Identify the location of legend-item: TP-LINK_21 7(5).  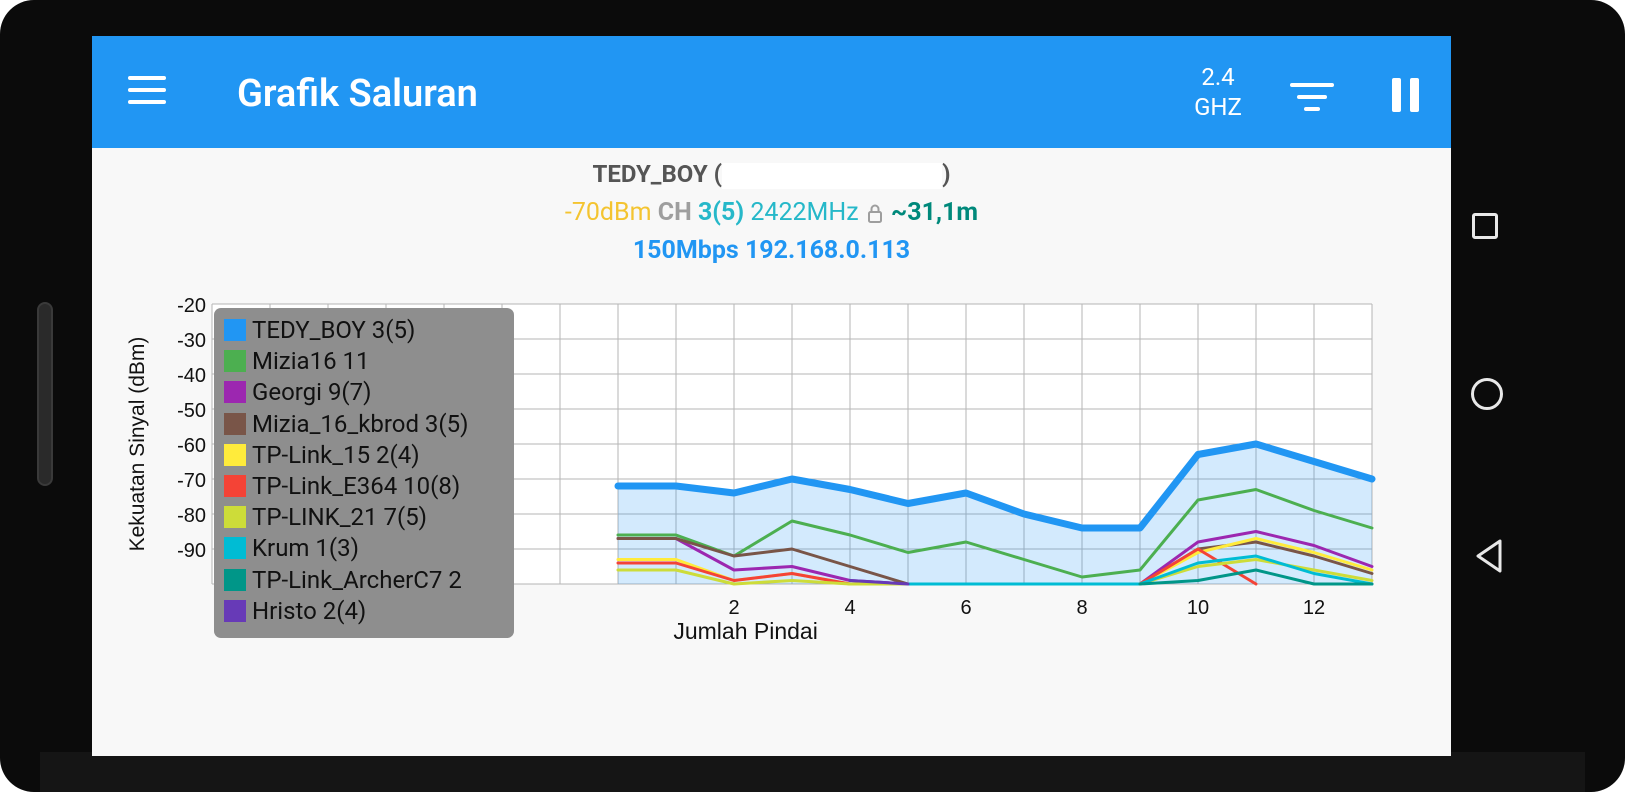
(325, 518).